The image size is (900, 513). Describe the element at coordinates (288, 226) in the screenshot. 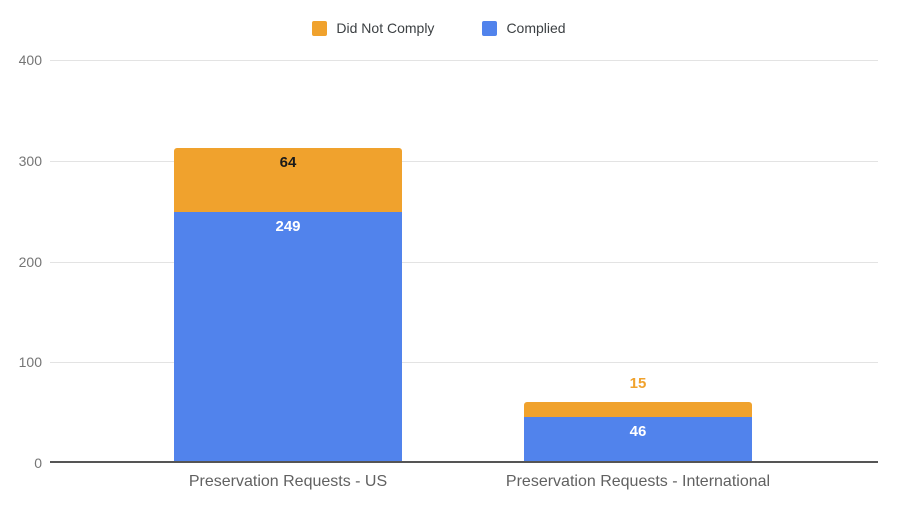

I see `bar-value-label-complied: 249` at that location.